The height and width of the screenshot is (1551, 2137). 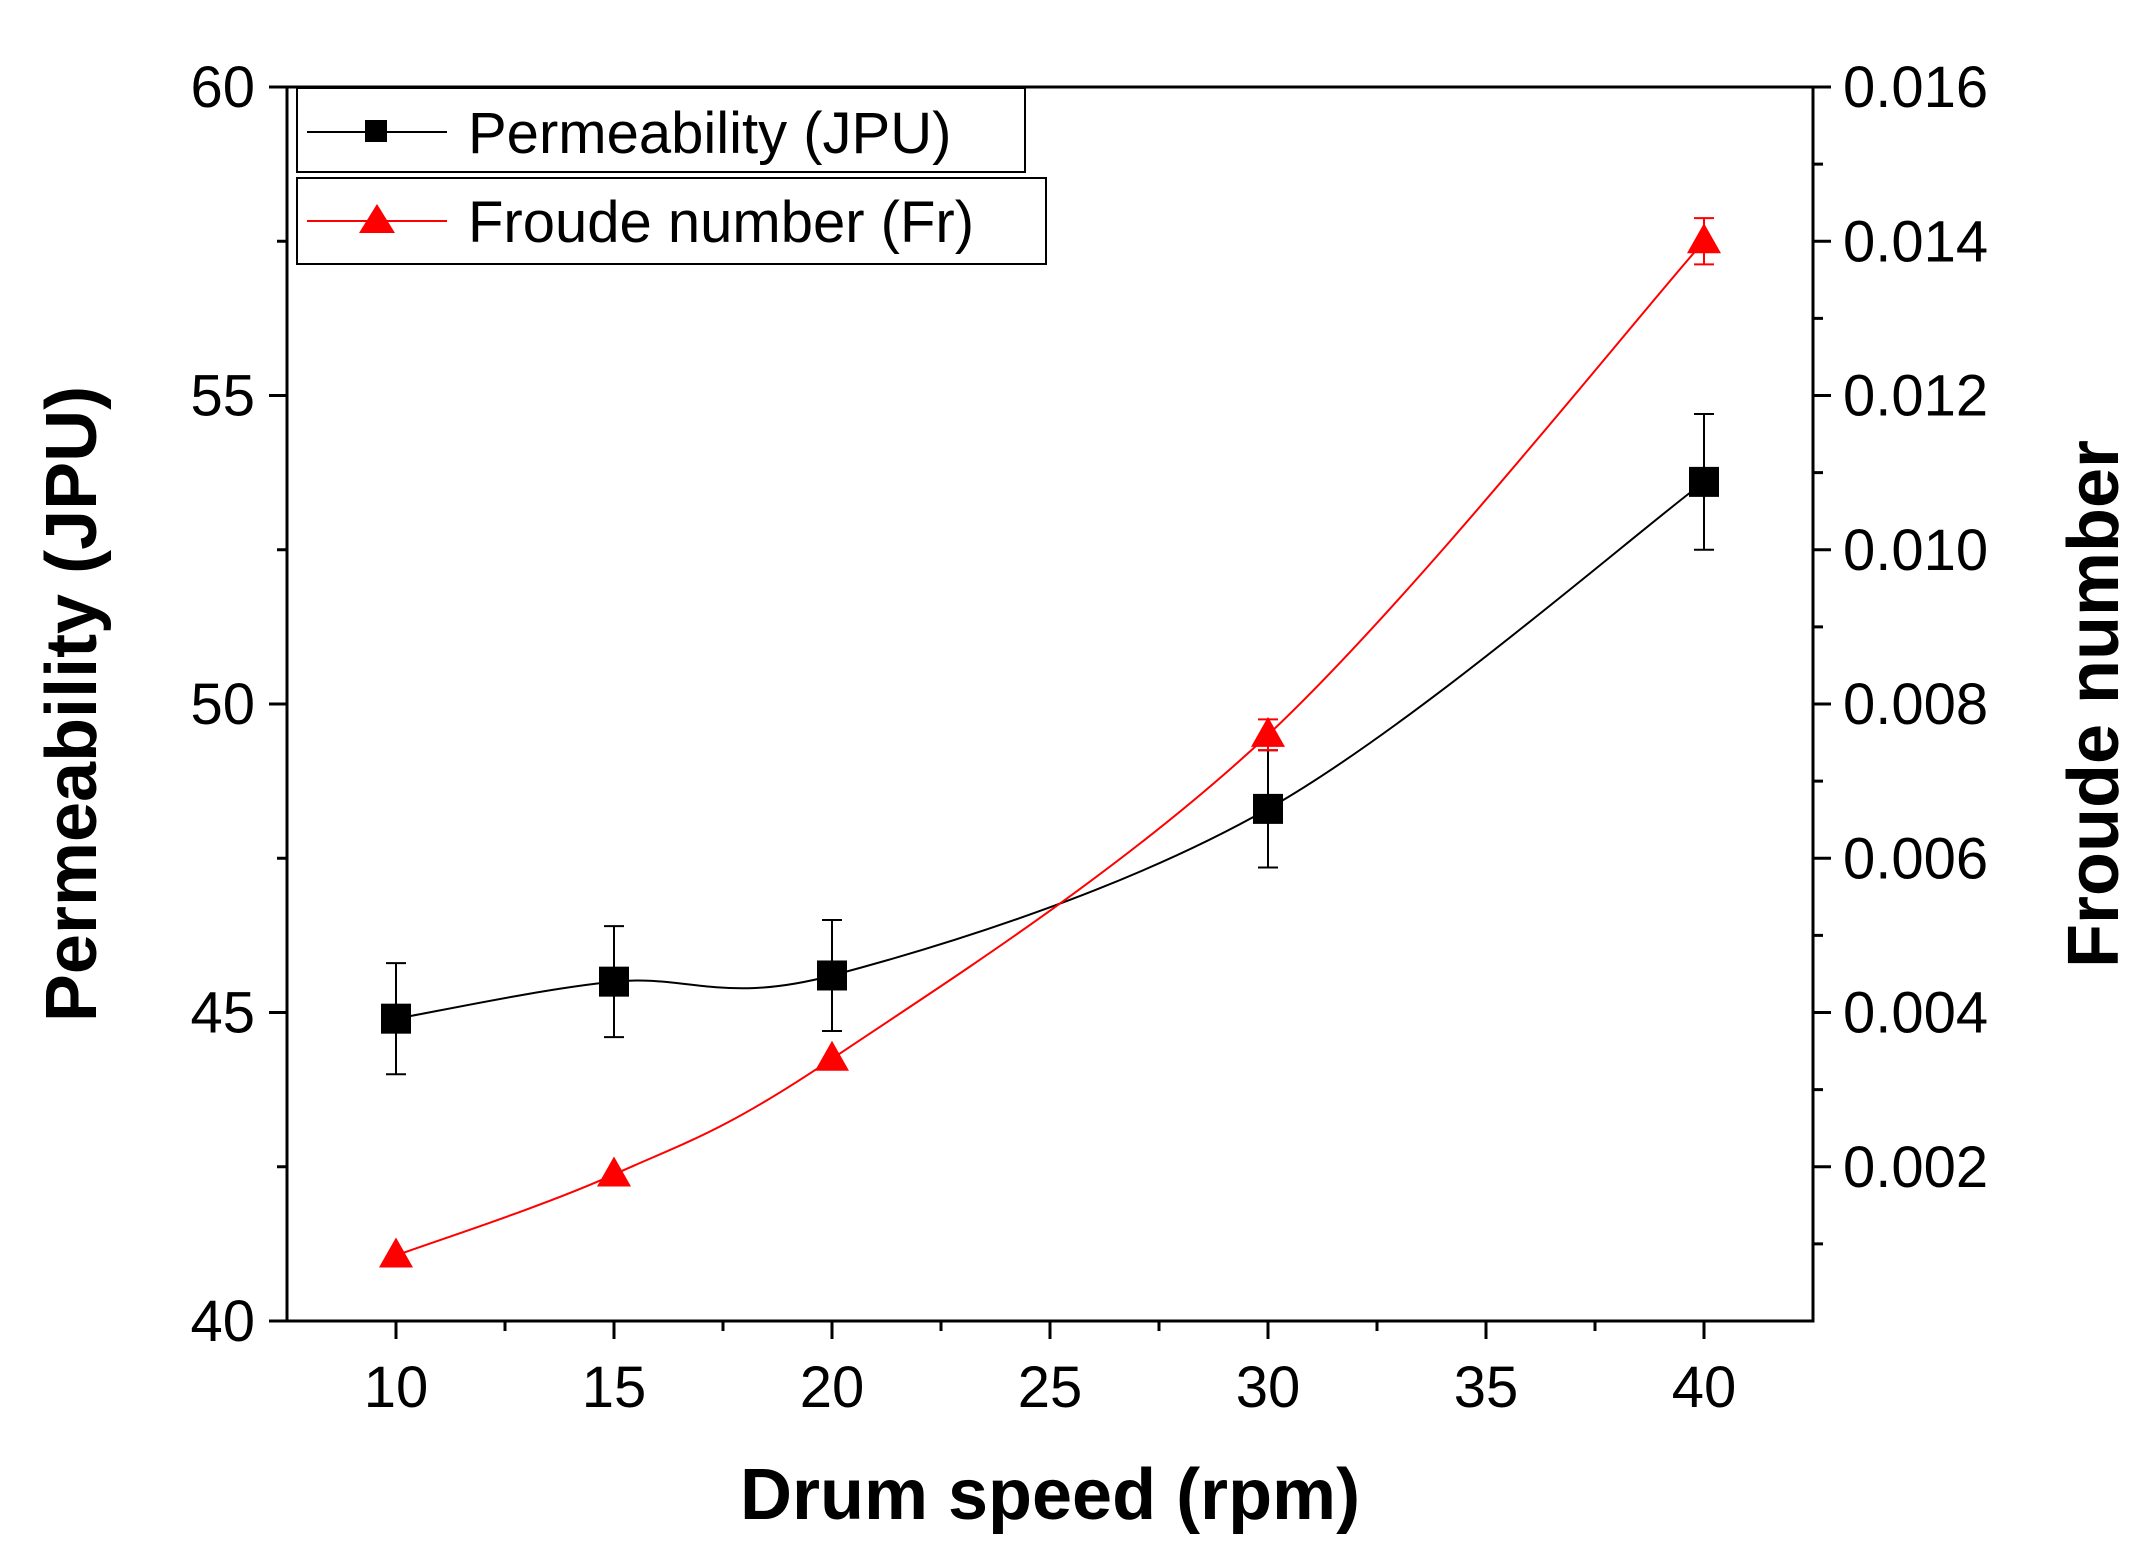 What do you see at coordinates (377, 218) in the screenshot?
I see `legend-marker-froude` at bounding box center [377, 218].